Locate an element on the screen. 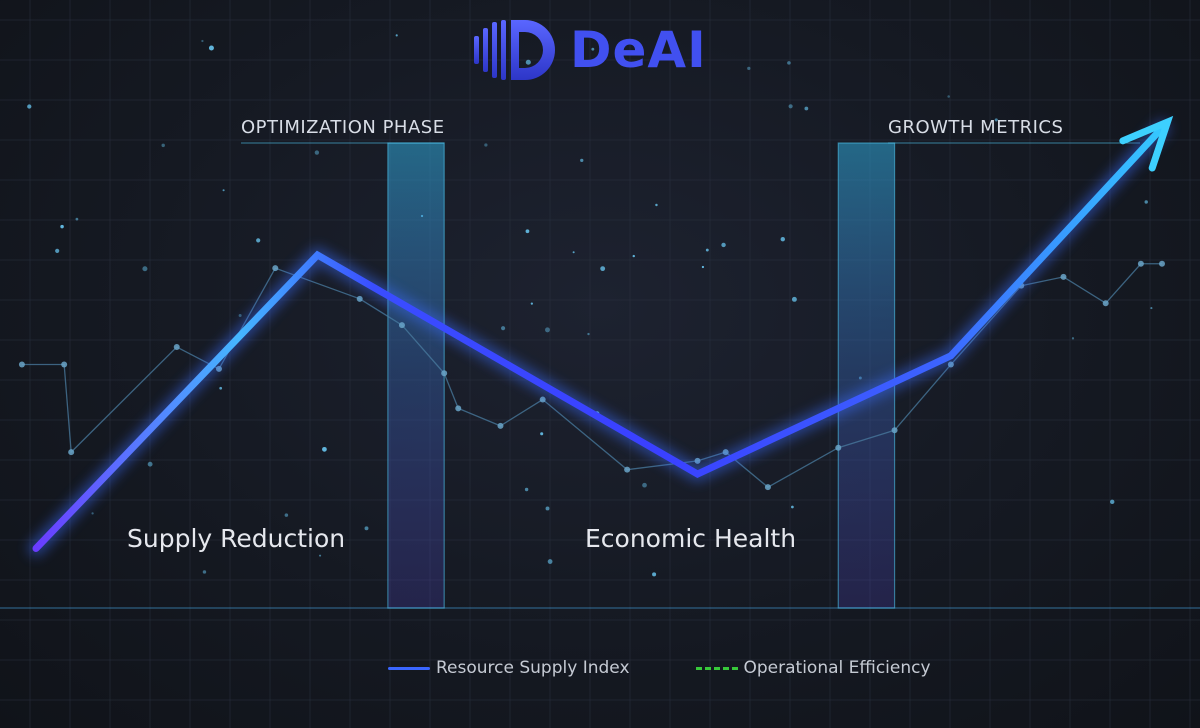 The height and width of the screenshot is (728, 1200). legend-item-resource-supply: Resource Supply Index is located at coordinates (509, 668).